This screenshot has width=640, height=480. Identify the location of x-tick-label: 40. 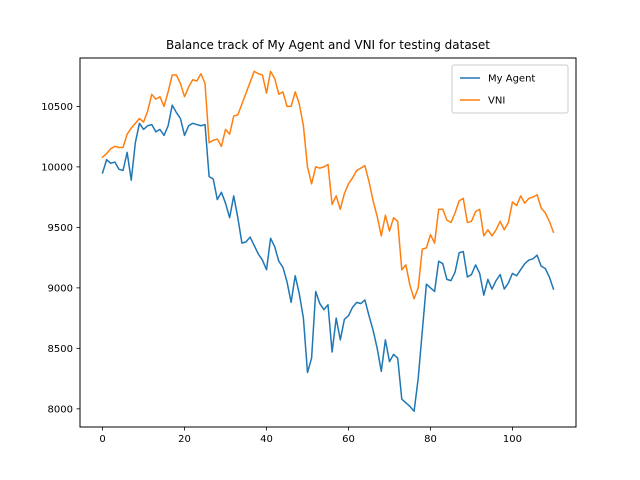
(266, 439).